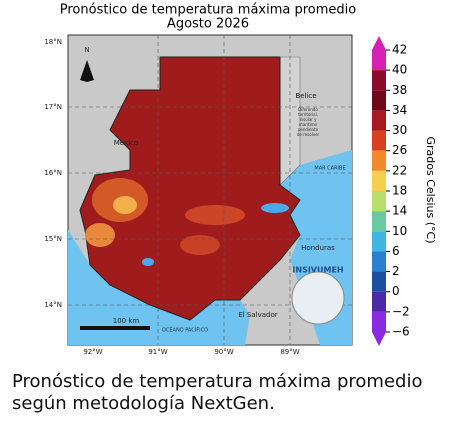 The width and height of the screenshot is (450, 423). I want to click on lat-label: 16°N, so click(53, 173).